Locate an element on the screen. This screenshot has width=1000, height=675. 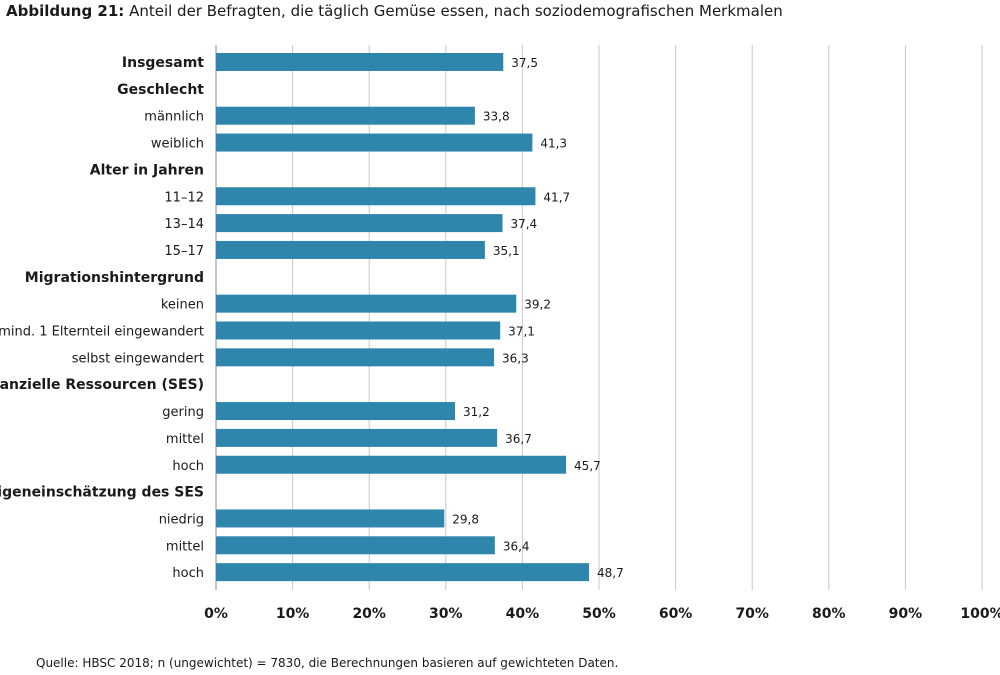
data-label: 37,1 is located at coordinates (521, 332).